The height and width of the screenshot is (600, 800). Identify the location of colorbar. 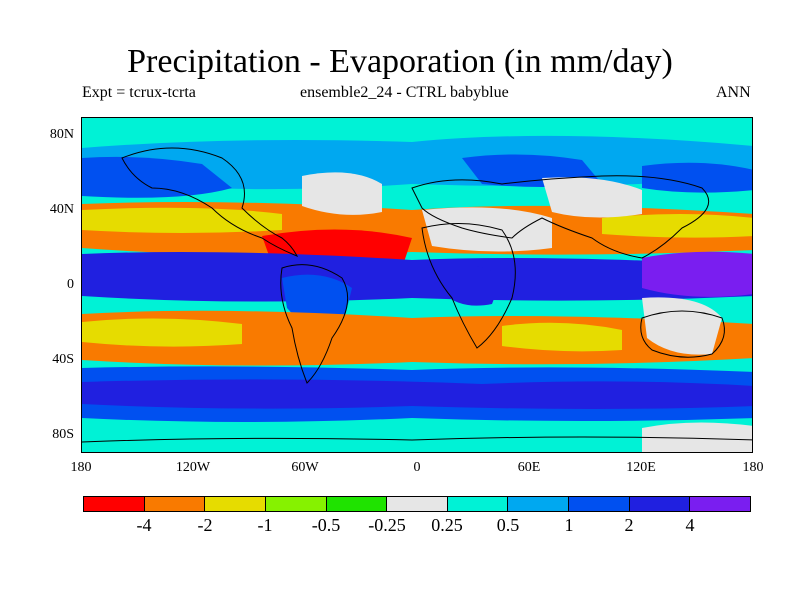
(417, 504).